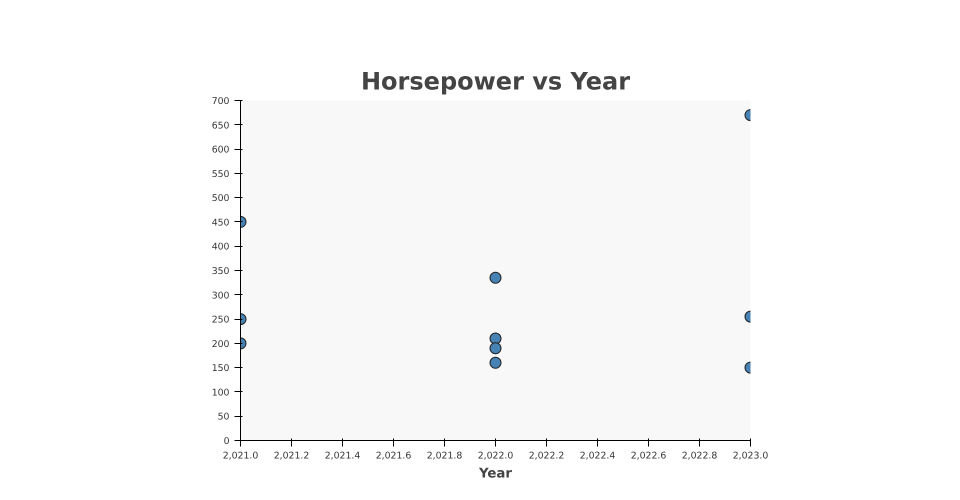  I want to click on x-tick-label: 2,022.8, so click(700, 456).